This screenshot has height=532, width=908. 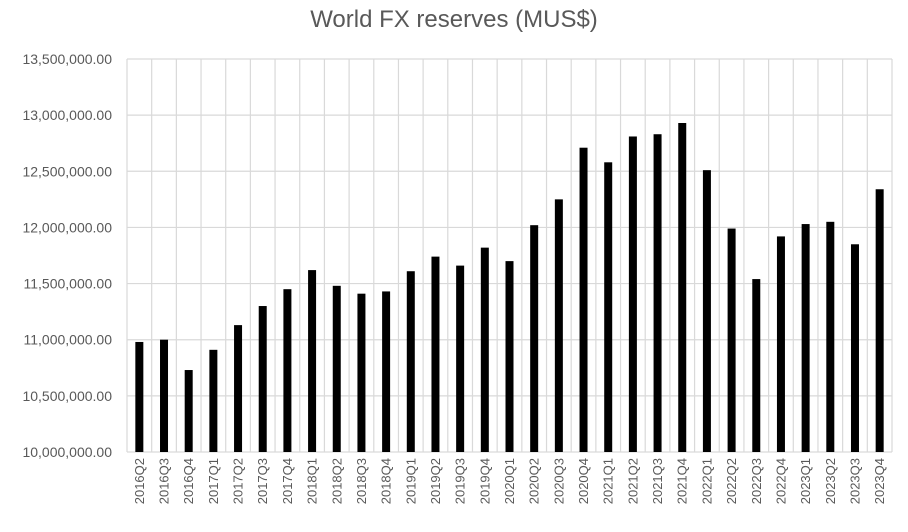 I want to click on x-tick-label: 2020Q4, so click(x=583, y=481).